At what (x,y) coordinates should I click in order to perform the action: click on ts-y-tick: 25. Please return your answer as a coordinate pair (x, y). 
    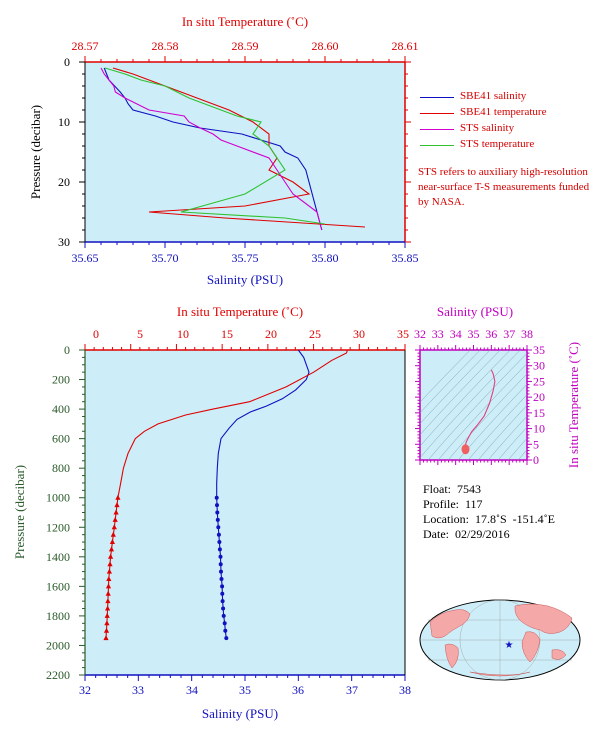
    Looking at the image, I should click on (539, 381).